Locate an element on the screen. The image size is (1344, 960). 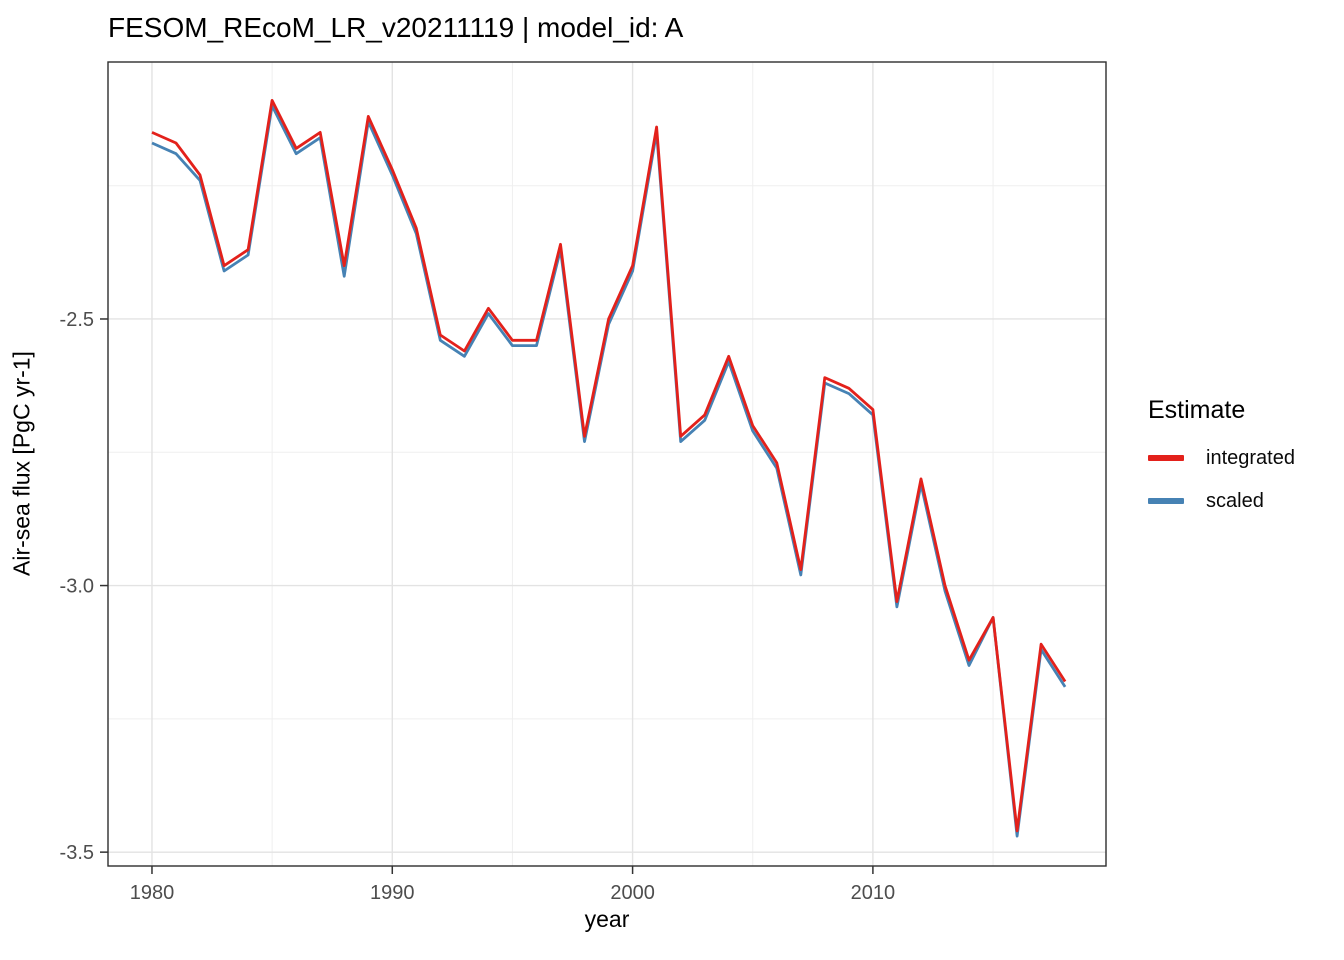
x-tick-label: 1980 is located at coordinates (152, 893).